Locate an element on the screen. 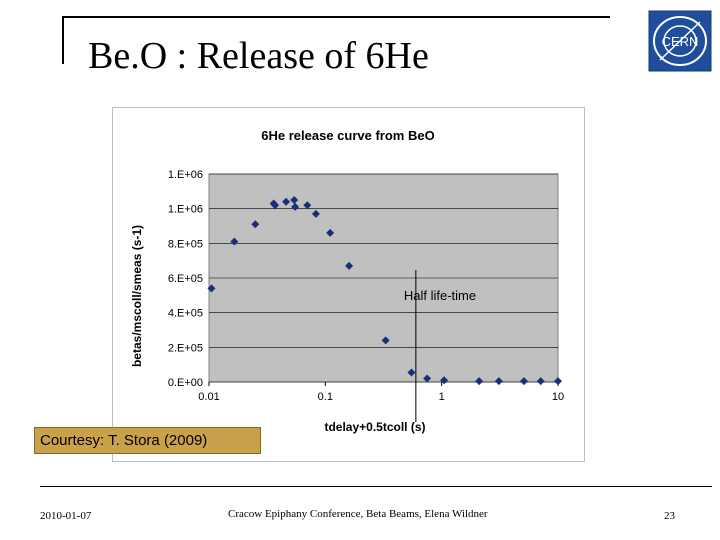 Image resolution: width=720 pixels, height=540 pixels. y-tick-label: 0.E+00 is located at coordinates (185, 383).